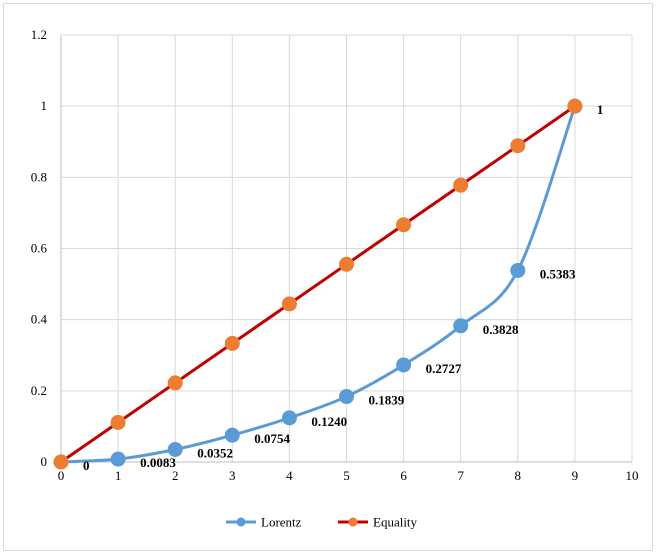 The height and width of the screenshot is (556, 658). I want to click on y-tick-label: 1, so click(44, 105).